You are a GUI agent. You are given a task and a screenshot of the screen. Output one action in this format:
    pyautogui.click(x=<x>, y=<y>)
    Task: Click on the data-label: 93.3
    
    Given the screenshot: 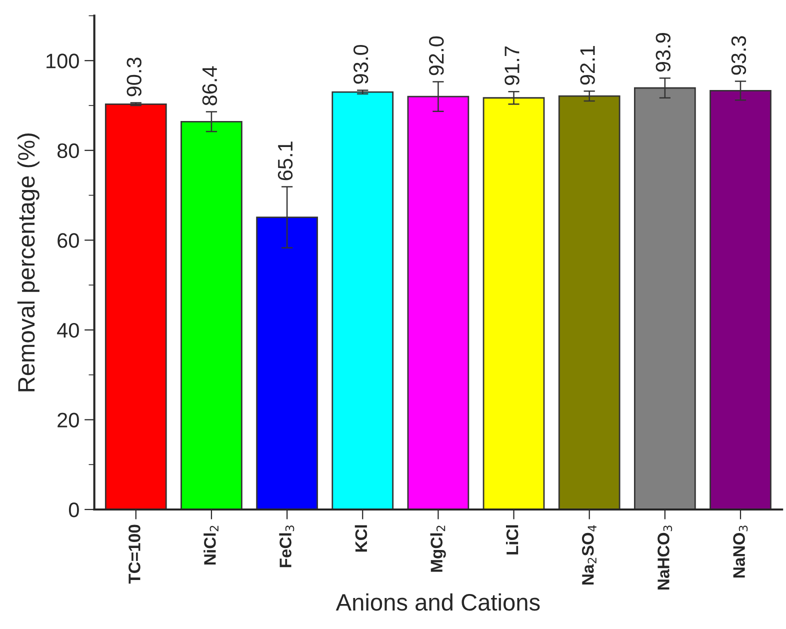 What is the action you would take?
    pyautogui.click(x=738, y=55)
    